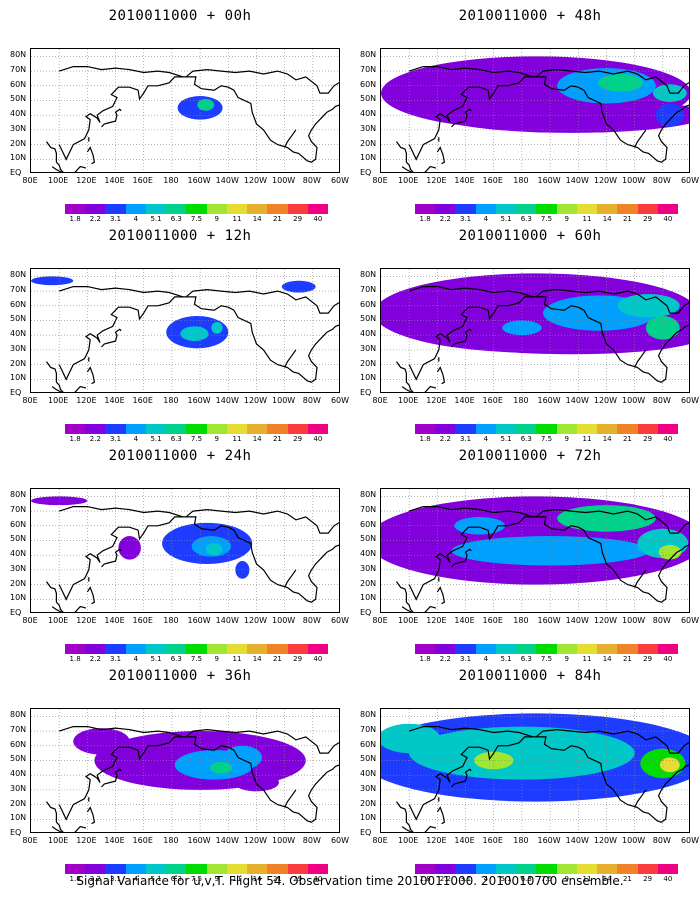 Image resolution: width=700 pixels, height=900 pixels. Describe the element at coordinates (530, 16) in the screenshot. I see `panel-title: 2010011000 + 48h` at that location.